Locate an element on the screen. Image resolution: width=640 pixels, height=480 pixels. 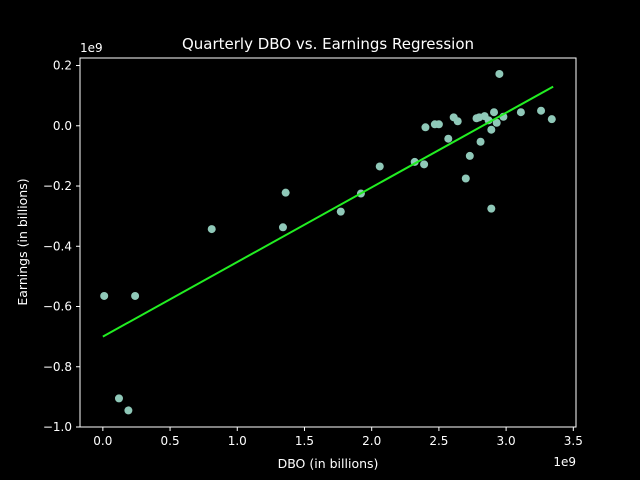
y-tick-label: −0.4 is located at coordinates (57, 246).